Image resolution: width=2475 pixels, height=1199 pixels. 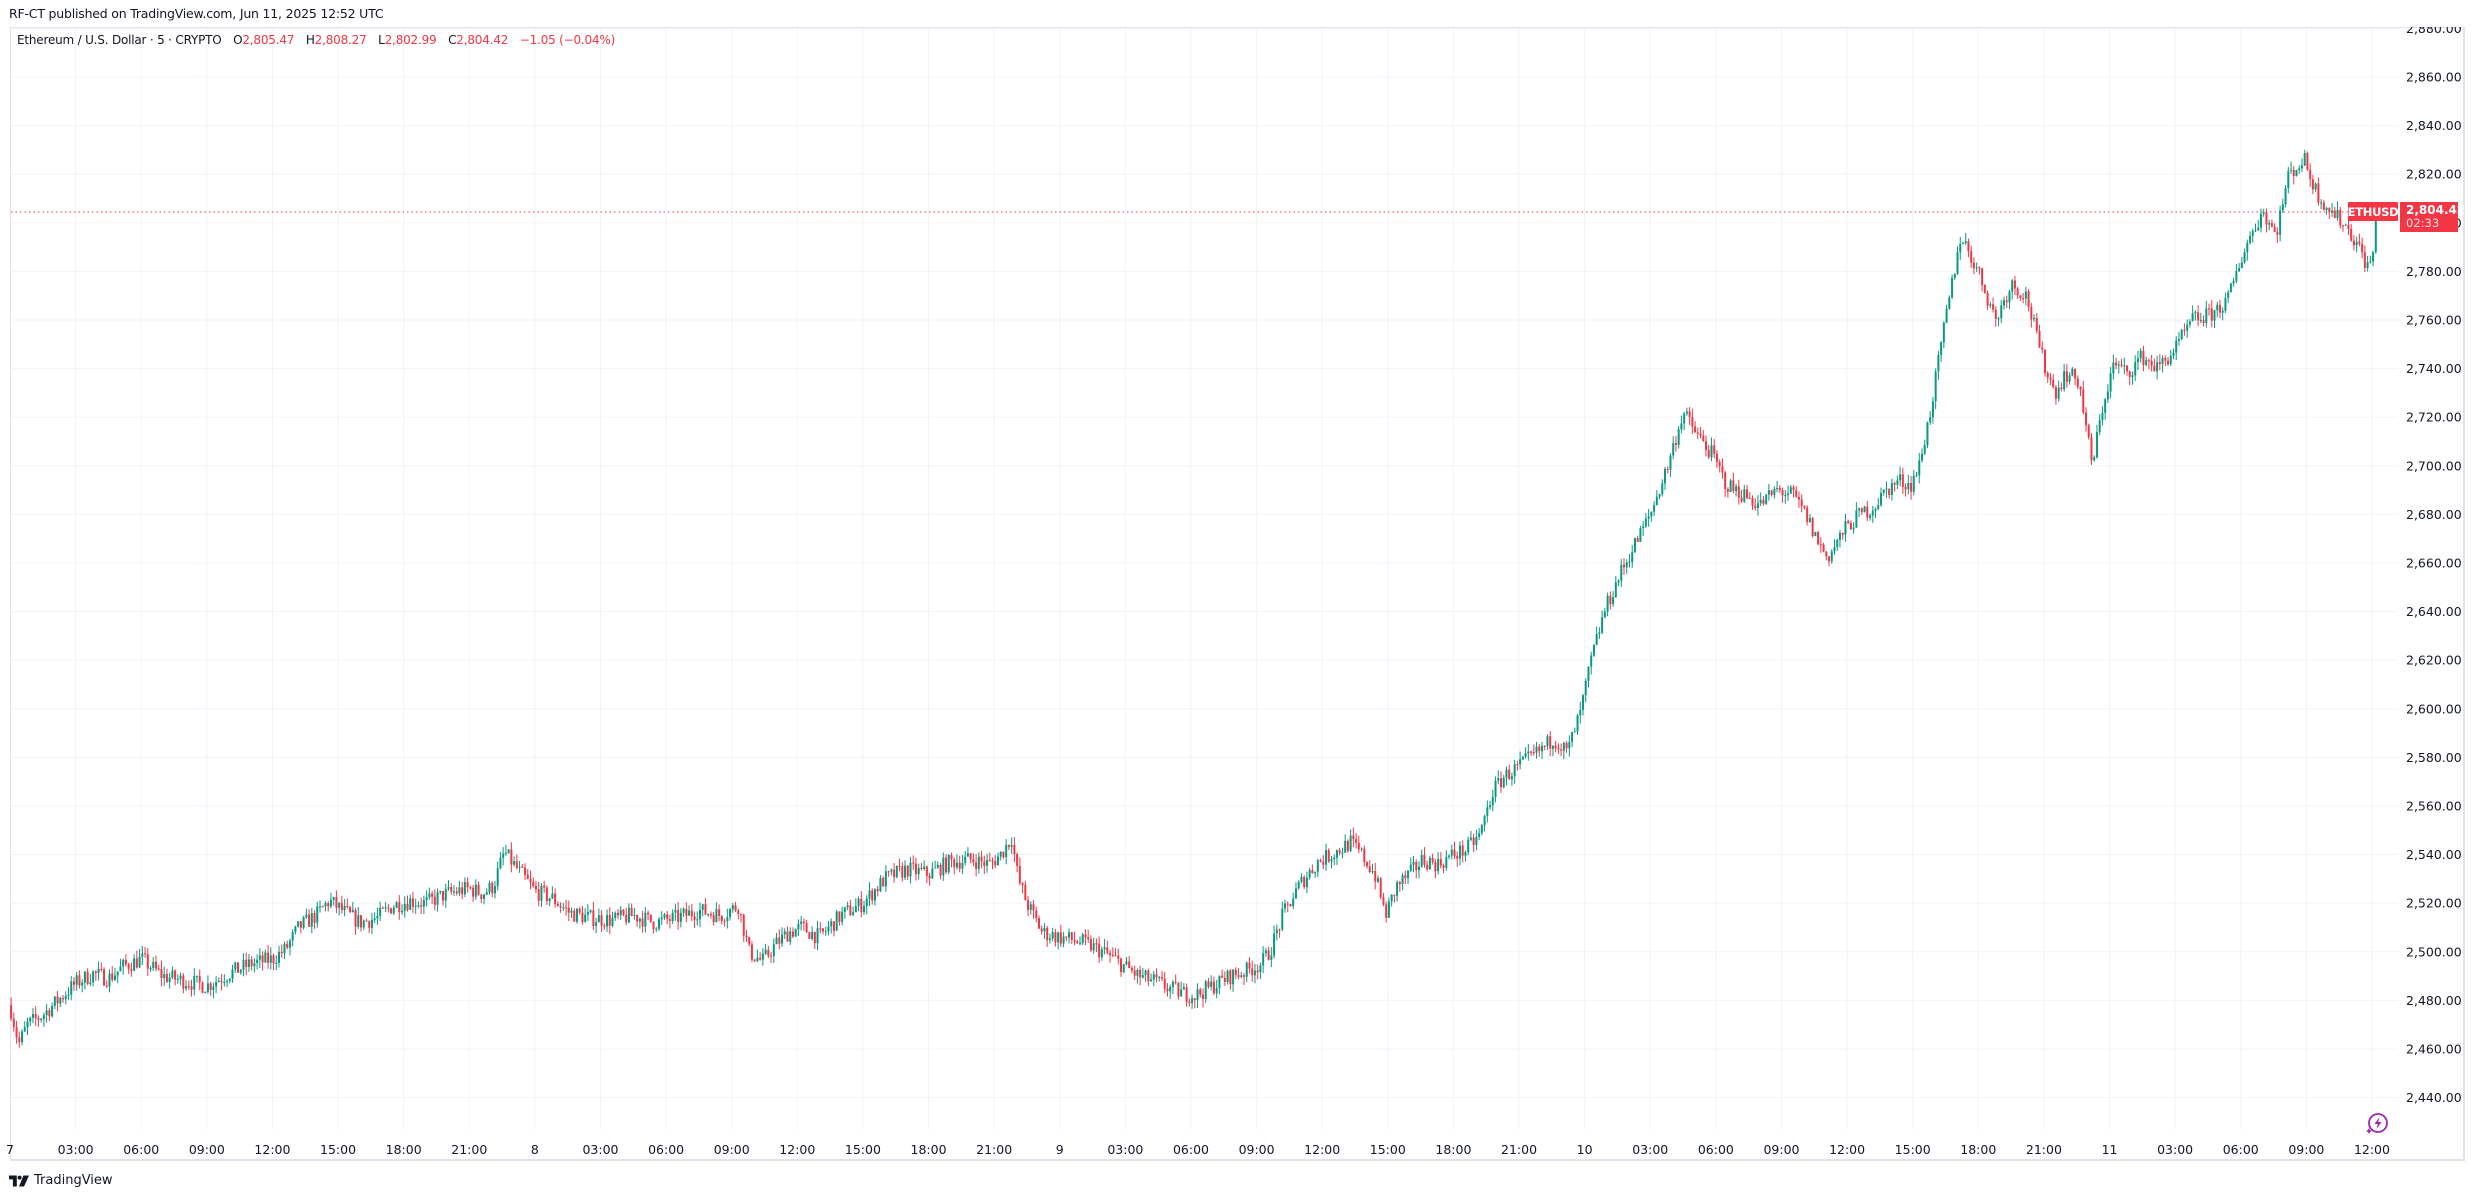 I want to click on time-tick-label: 21:00, so click(x=469, y=1149).